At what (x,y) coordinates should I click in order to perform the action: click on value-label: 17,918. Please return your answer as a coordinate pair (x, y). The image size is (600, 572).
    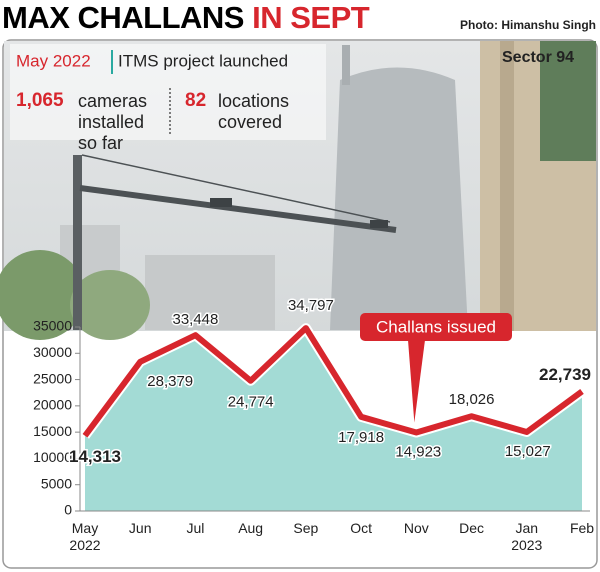
    Looking at the image, I should click on (361, 437).